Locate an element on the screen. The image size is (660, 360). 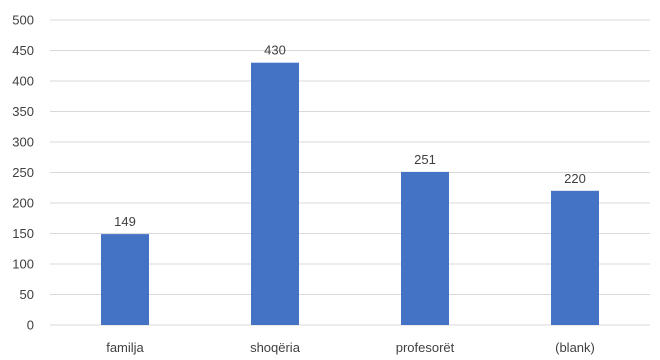
category-label-4: (blank) is located at coordinates (575, 347).